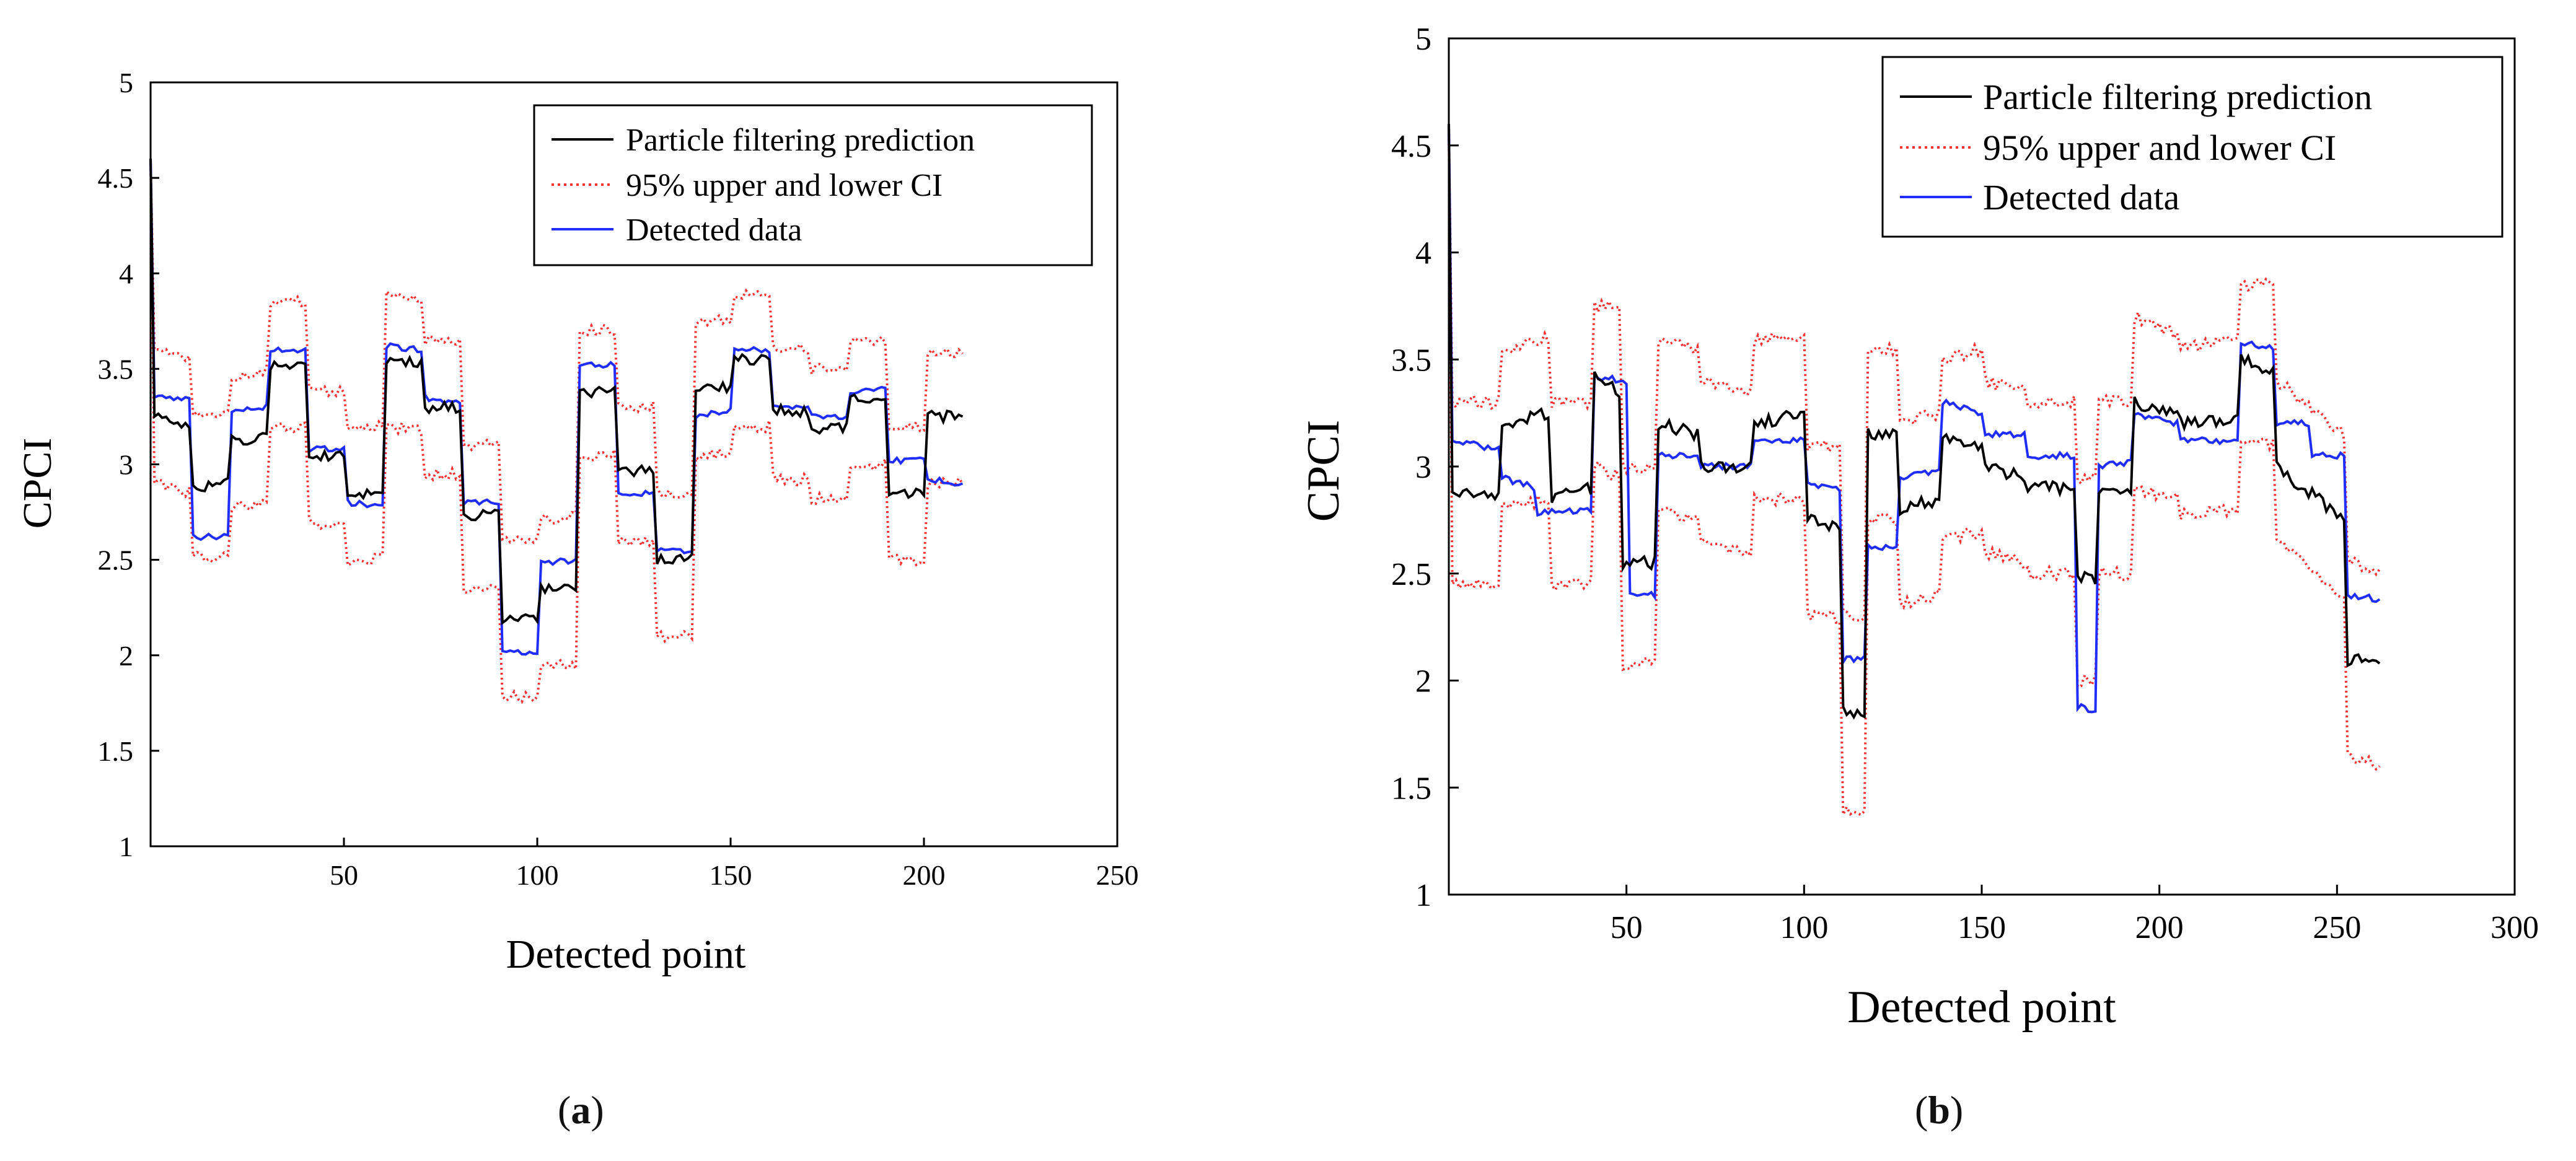  What do you see at coordinates (2178, 97) in the screenshot?
I see `panel-b-legend-label-prediction: Particle filtering prediction` at bounding box center [2178, 97].